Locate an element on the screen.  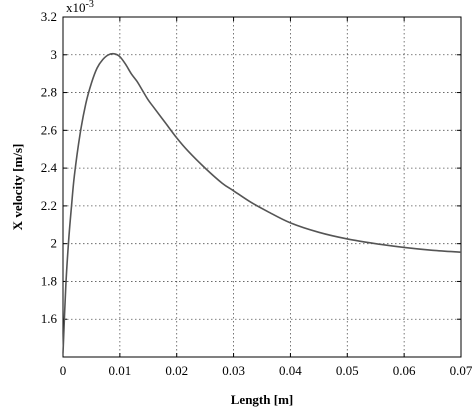
y-tick-label: 2.4 is located at coordinates (49, 167).